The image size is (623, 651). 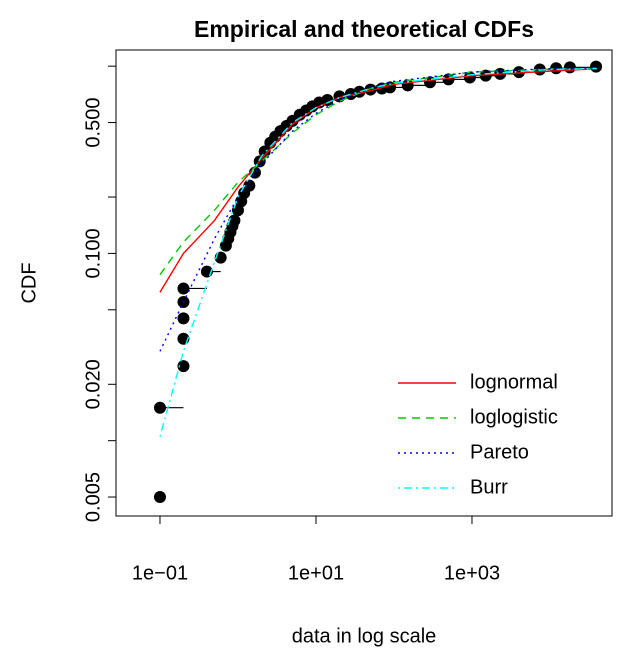 What do you see at coordinates (364, 636) in the screenshot?
I see `x-axis-label: data in log scale` at bounding box center [364, 636].